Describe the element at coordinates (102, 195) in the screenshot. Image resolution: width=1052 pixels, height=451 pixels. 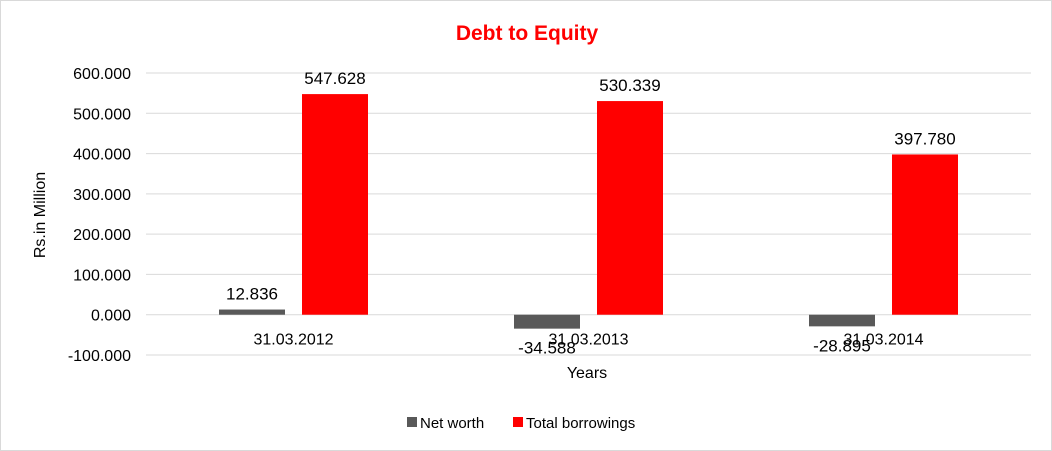
I see `y-tick-label: 300.000` at that location.